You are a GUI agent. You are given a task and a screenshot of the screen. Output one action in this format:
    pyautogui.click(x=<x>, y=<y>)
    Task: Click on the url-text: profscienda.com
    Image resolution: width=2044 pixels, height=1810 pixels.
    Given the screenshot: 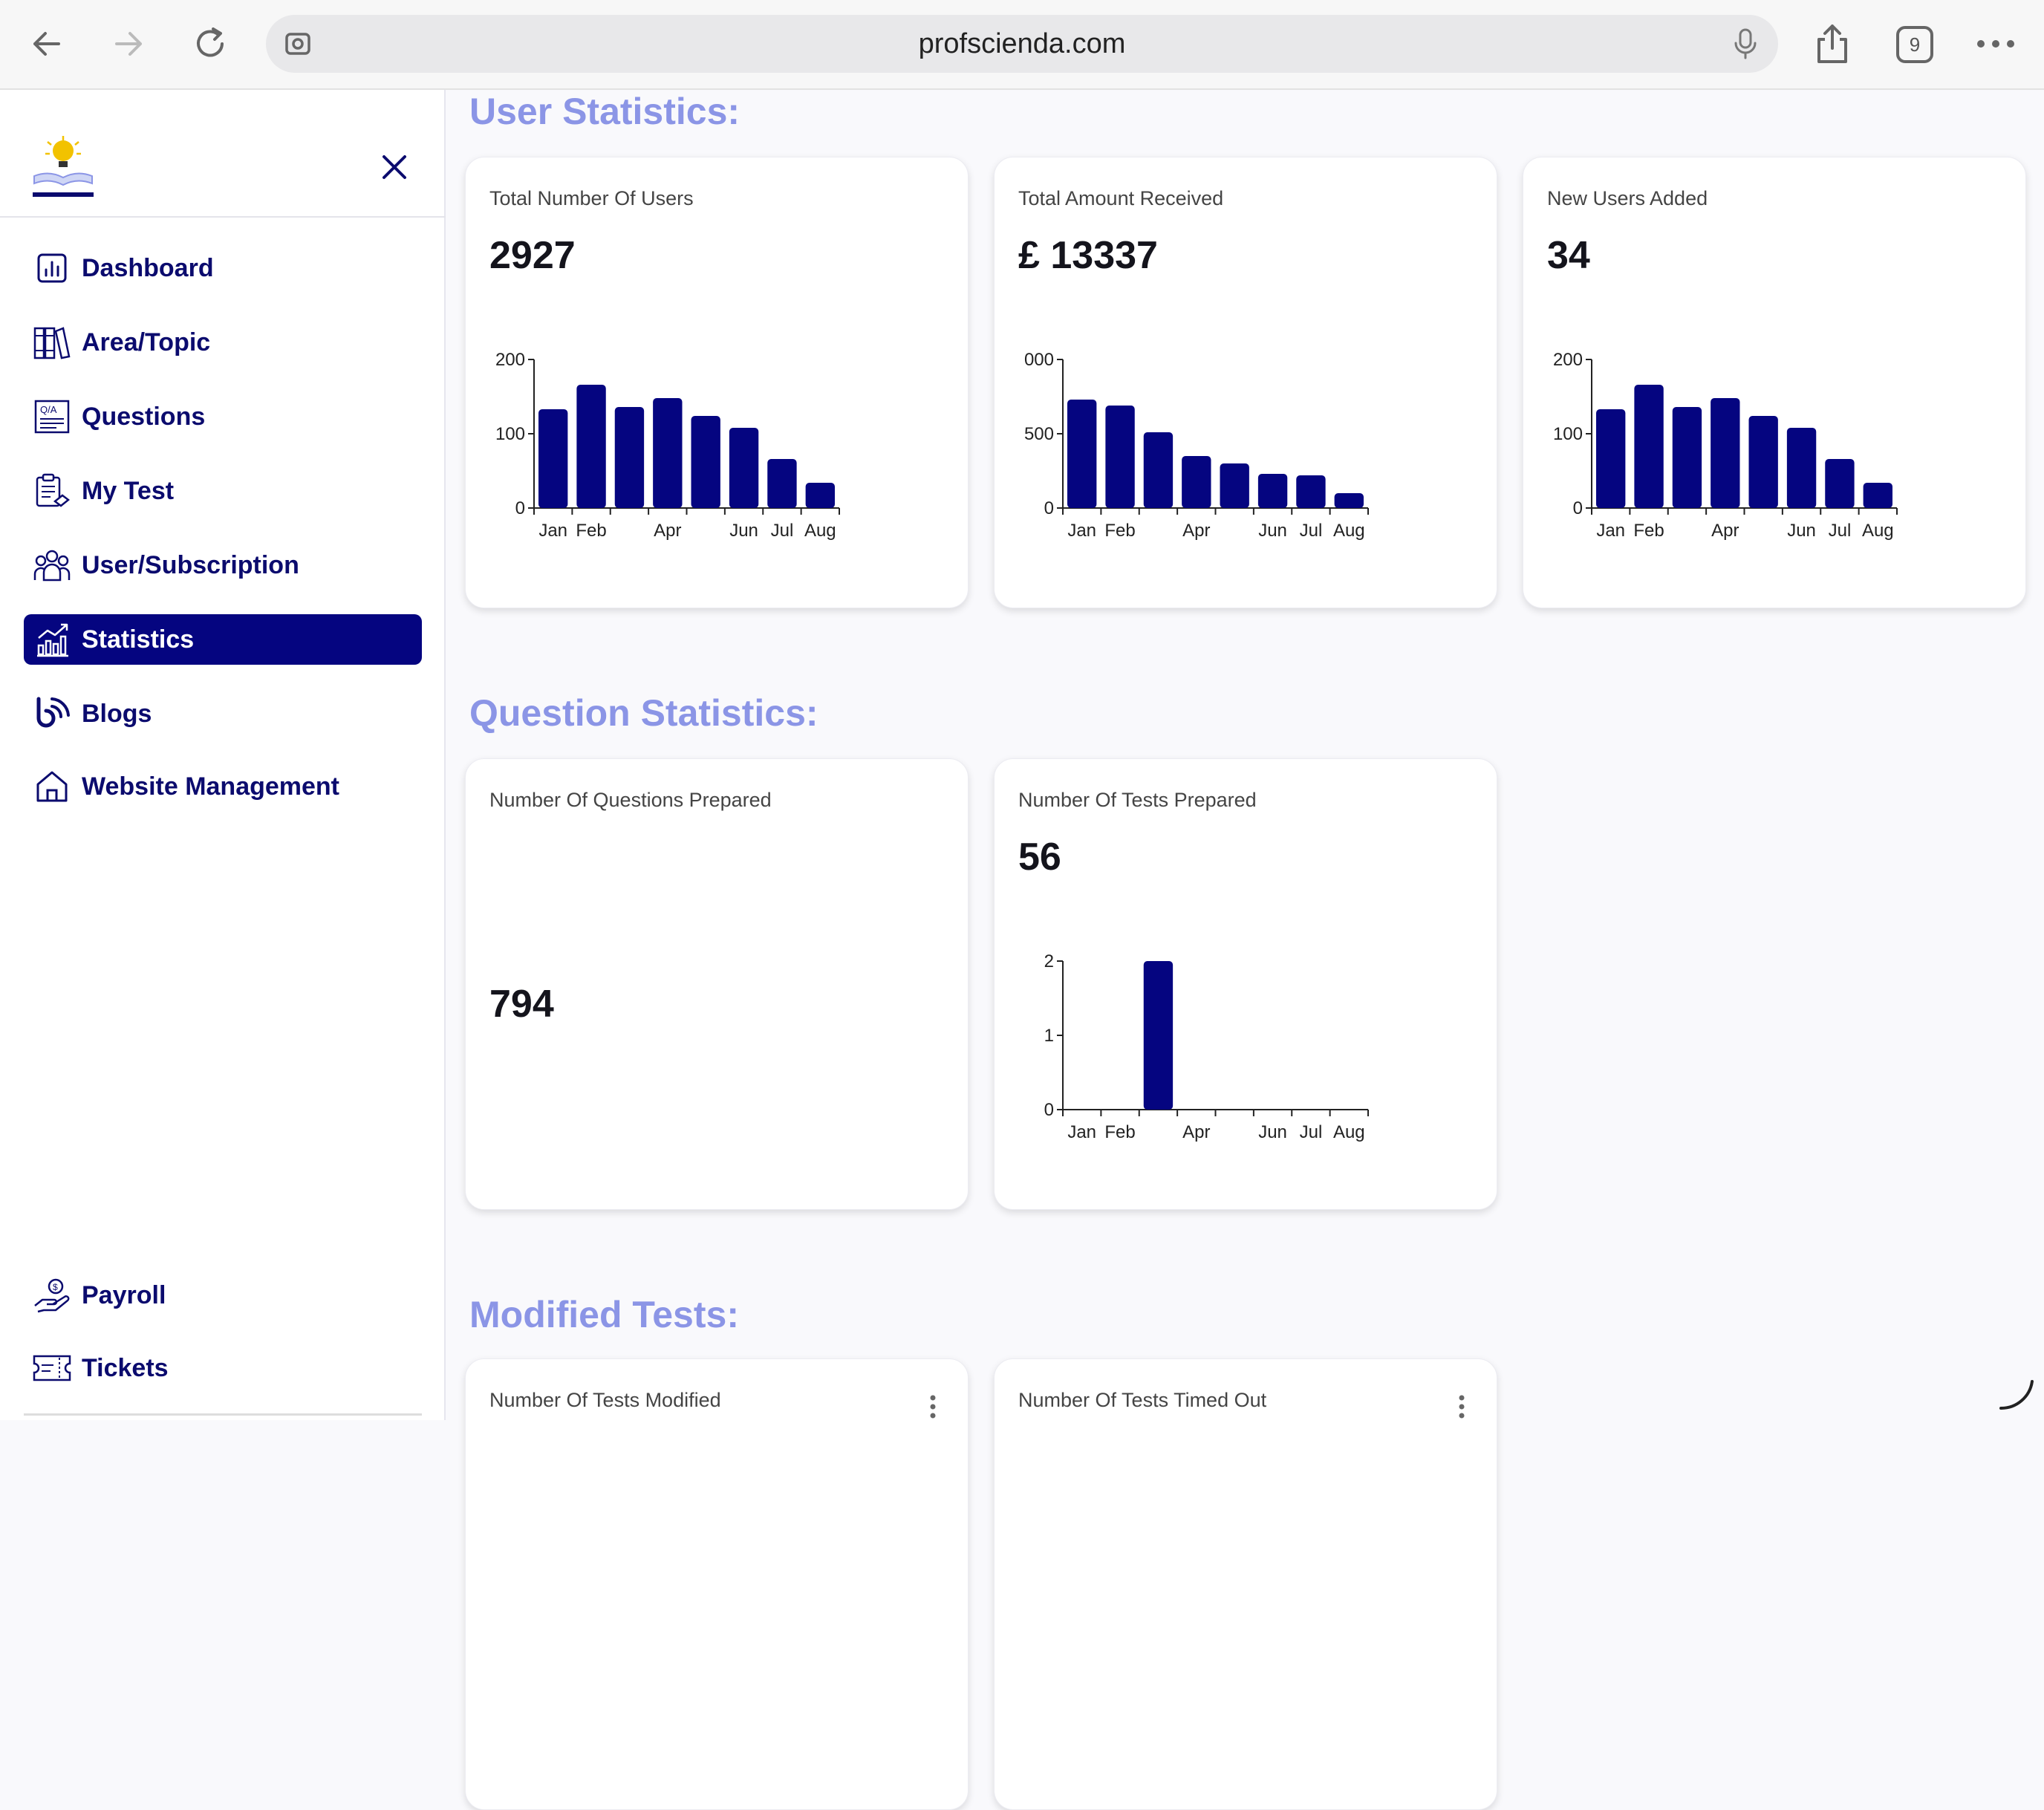 What is the action you would take?
    pyautogui.click(x=1022, y=43)
    